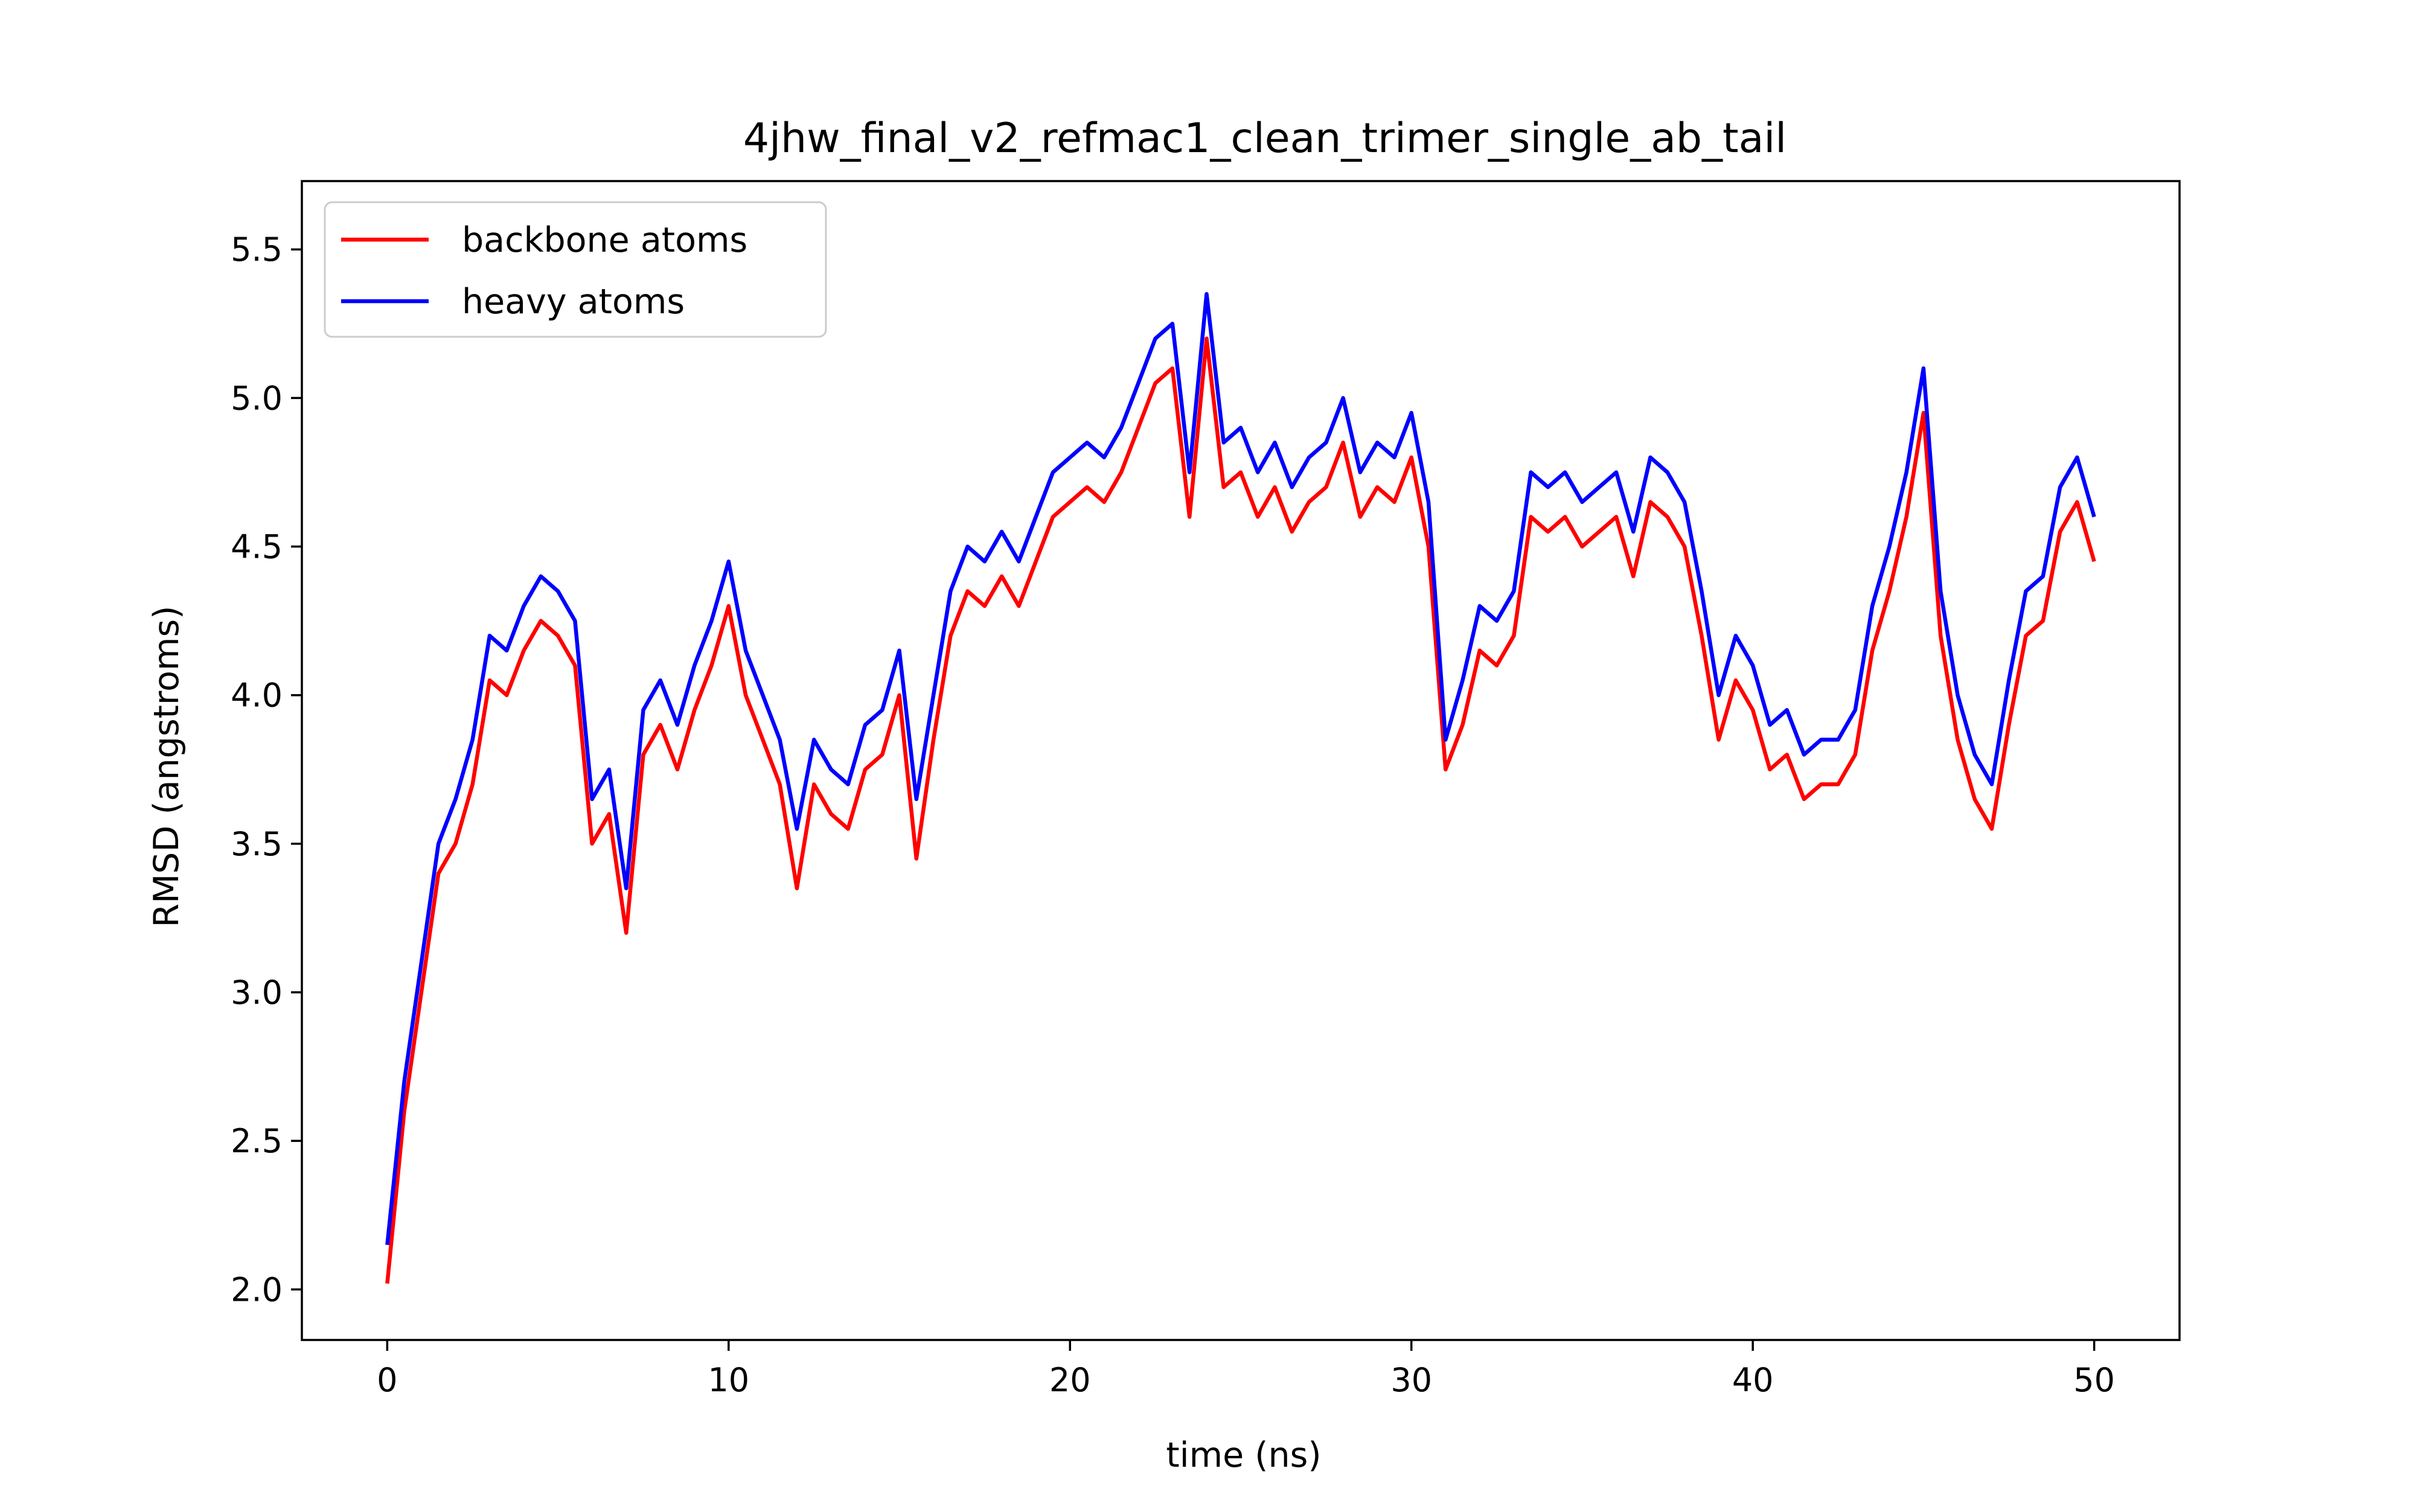 Image resolution: width=2415 pixels, height=1512 pixels. Describe the element at coordinates (605, 240) in the screenshot. I see `legend-label-backbone-atoms: backbone atoms` at that location.